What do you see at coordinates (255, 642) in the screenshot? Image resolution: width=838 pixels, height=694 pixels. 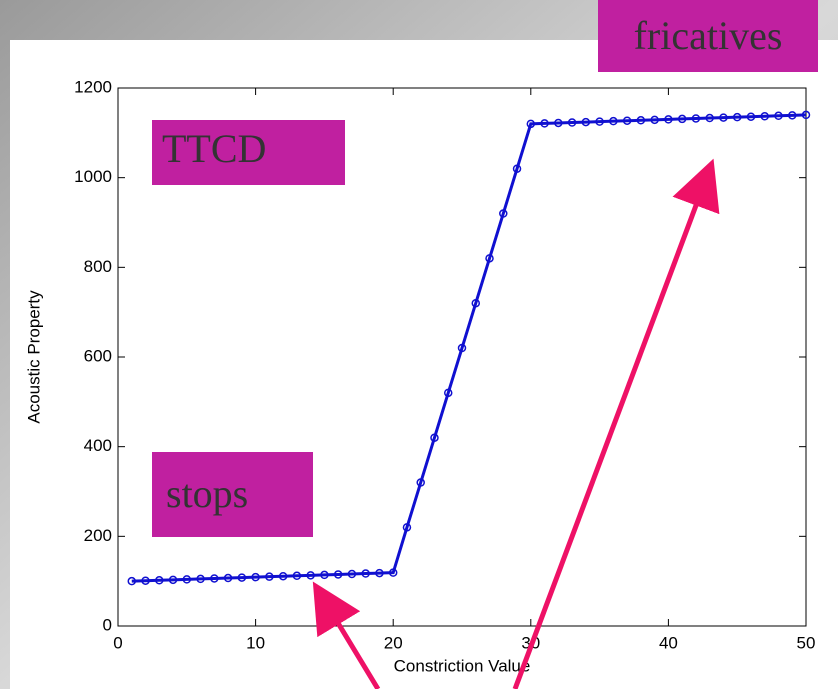 I see `x-tick-label: 10` at bounding box center [255, 642].